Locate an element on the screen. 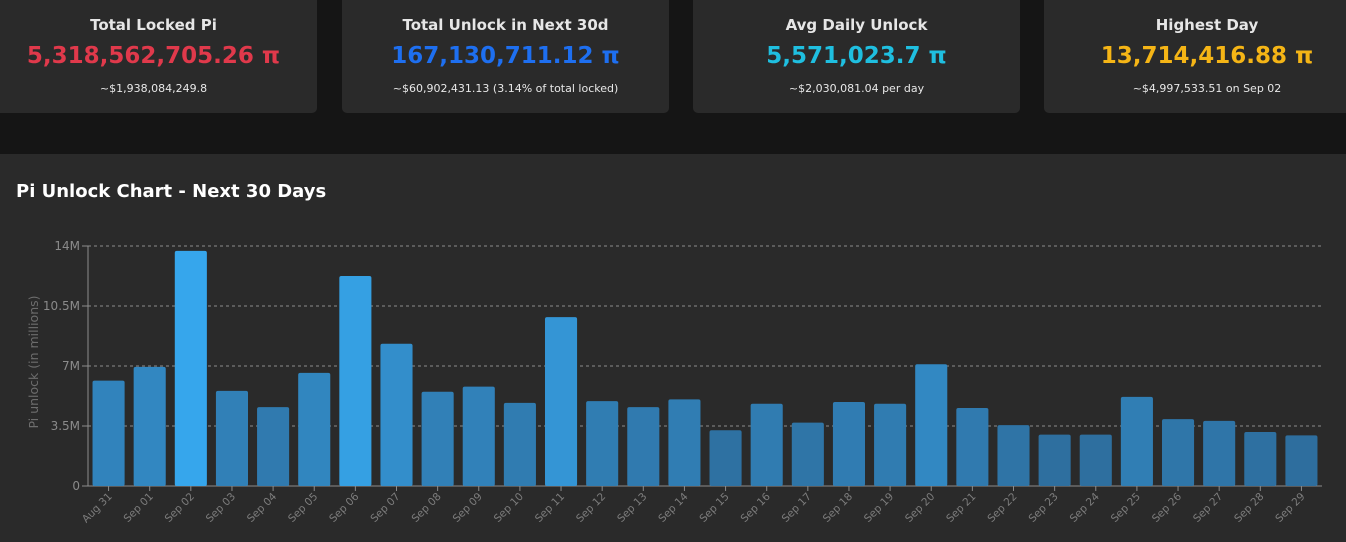  stat-title: Avg Daily Unlock is located at coordinates (856, 25).